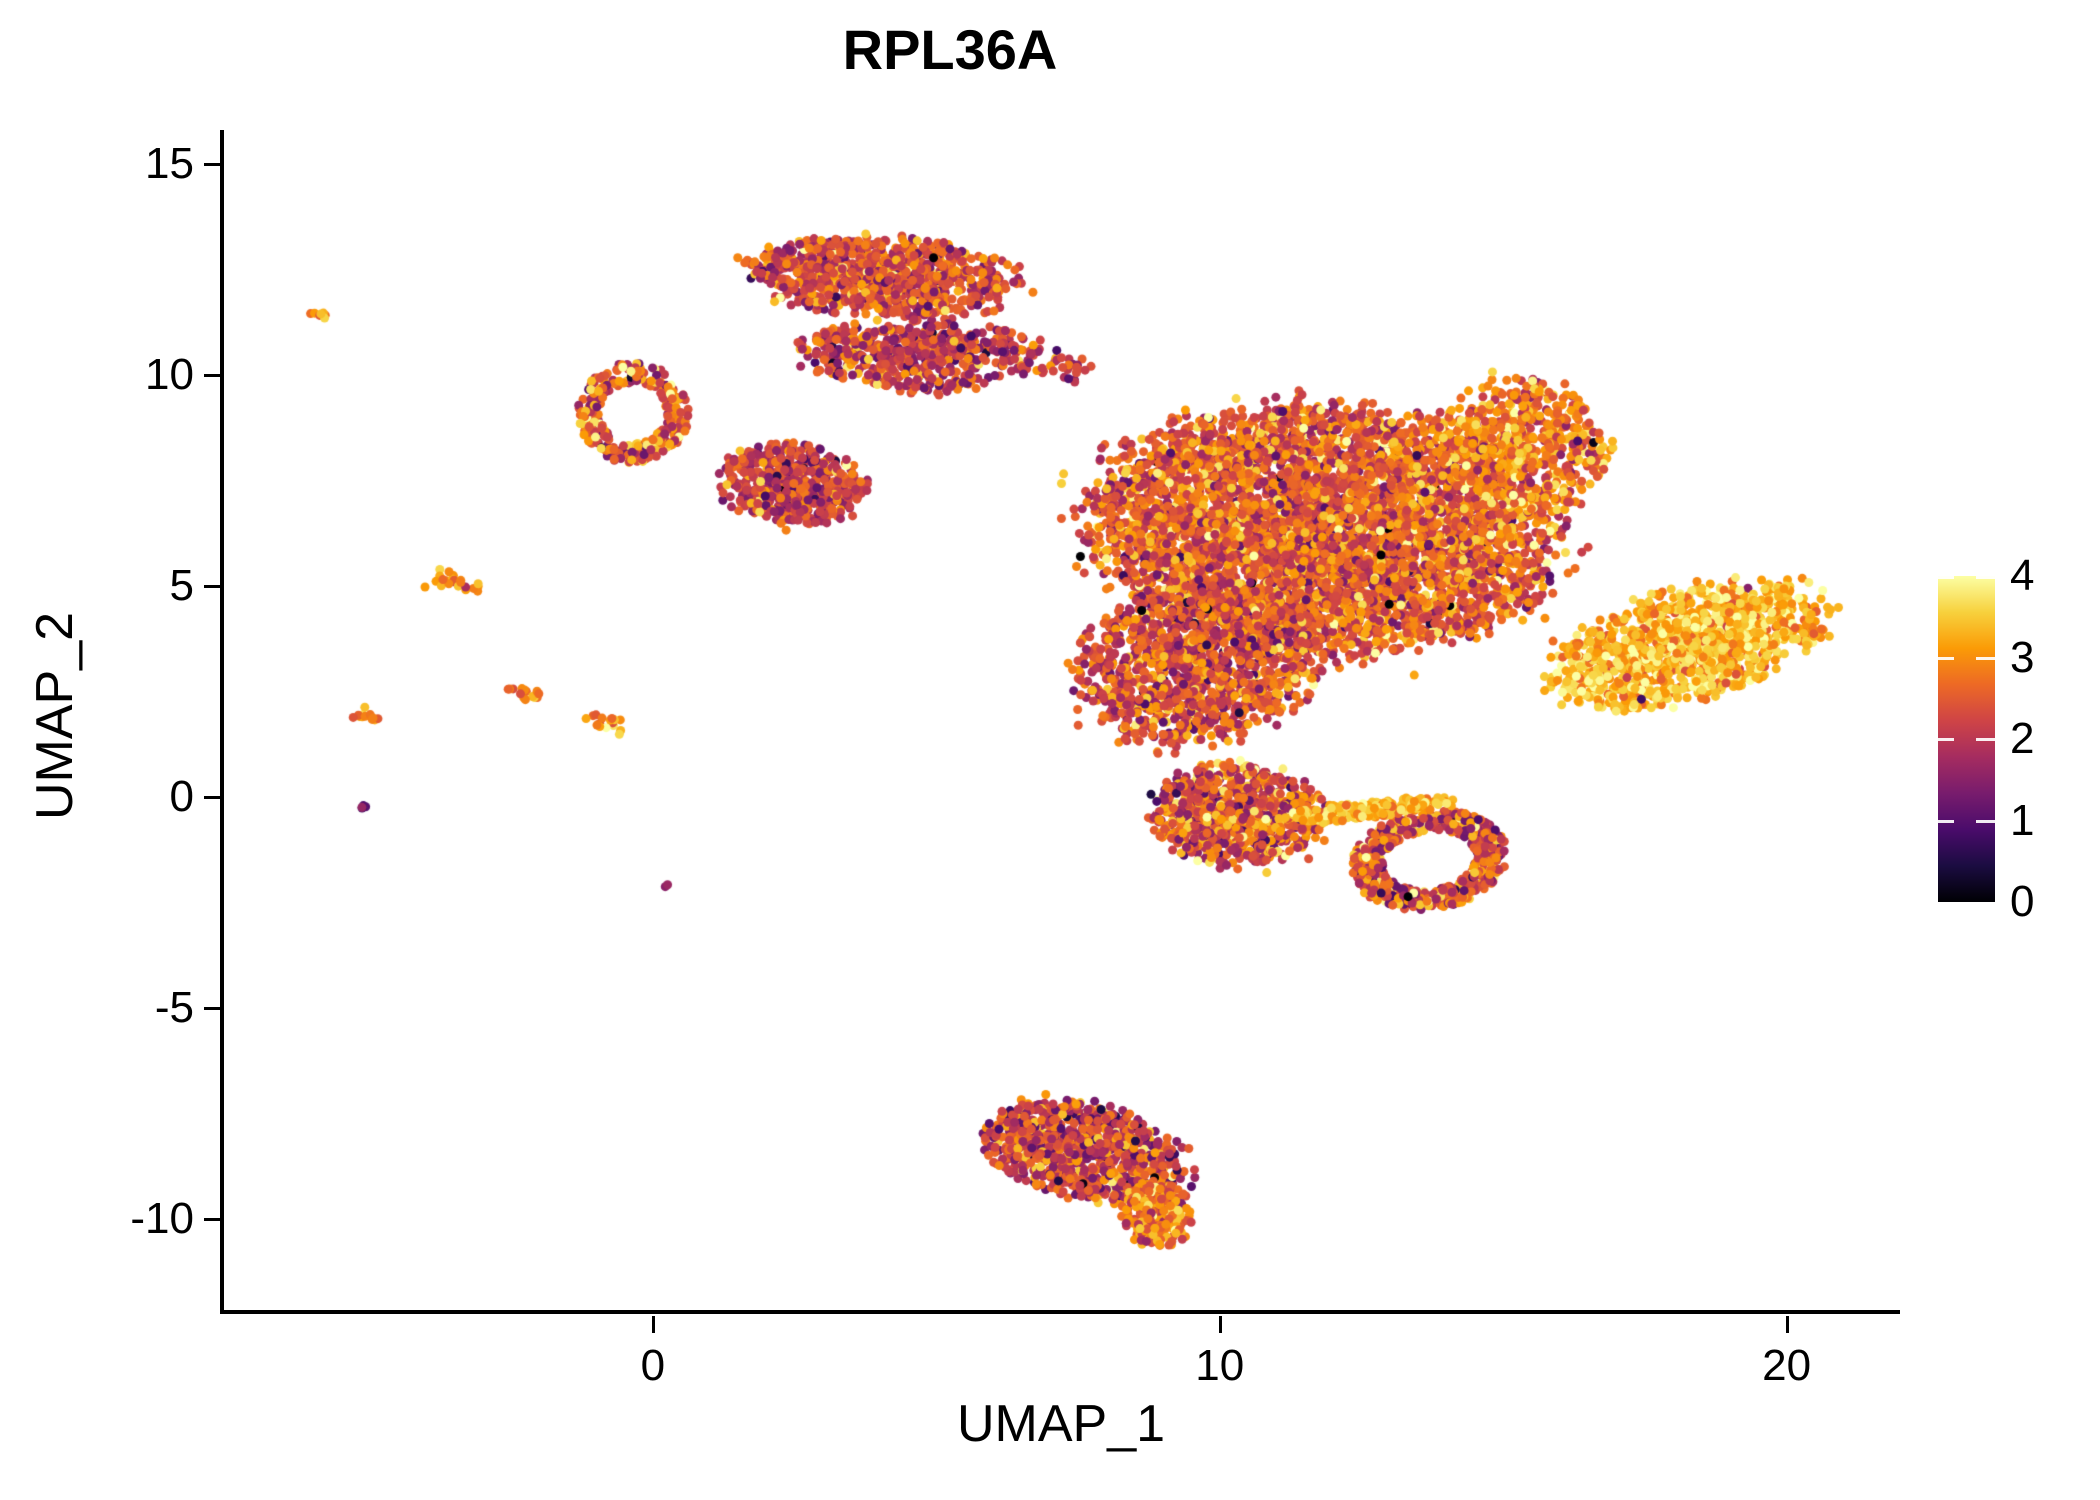 This screenshot has height=1500, width=2100. Describe the element at coordinates (169, 163) in the screenshot. I see `y-tick-label: 15` at that location.